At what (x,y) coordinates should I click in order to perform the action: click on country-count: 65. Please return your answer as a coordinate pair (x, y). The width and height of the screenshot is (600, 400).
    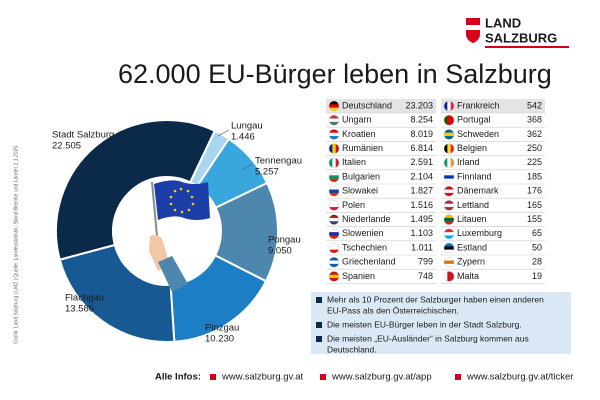
    Looking at the image, I should click on (537, 233).